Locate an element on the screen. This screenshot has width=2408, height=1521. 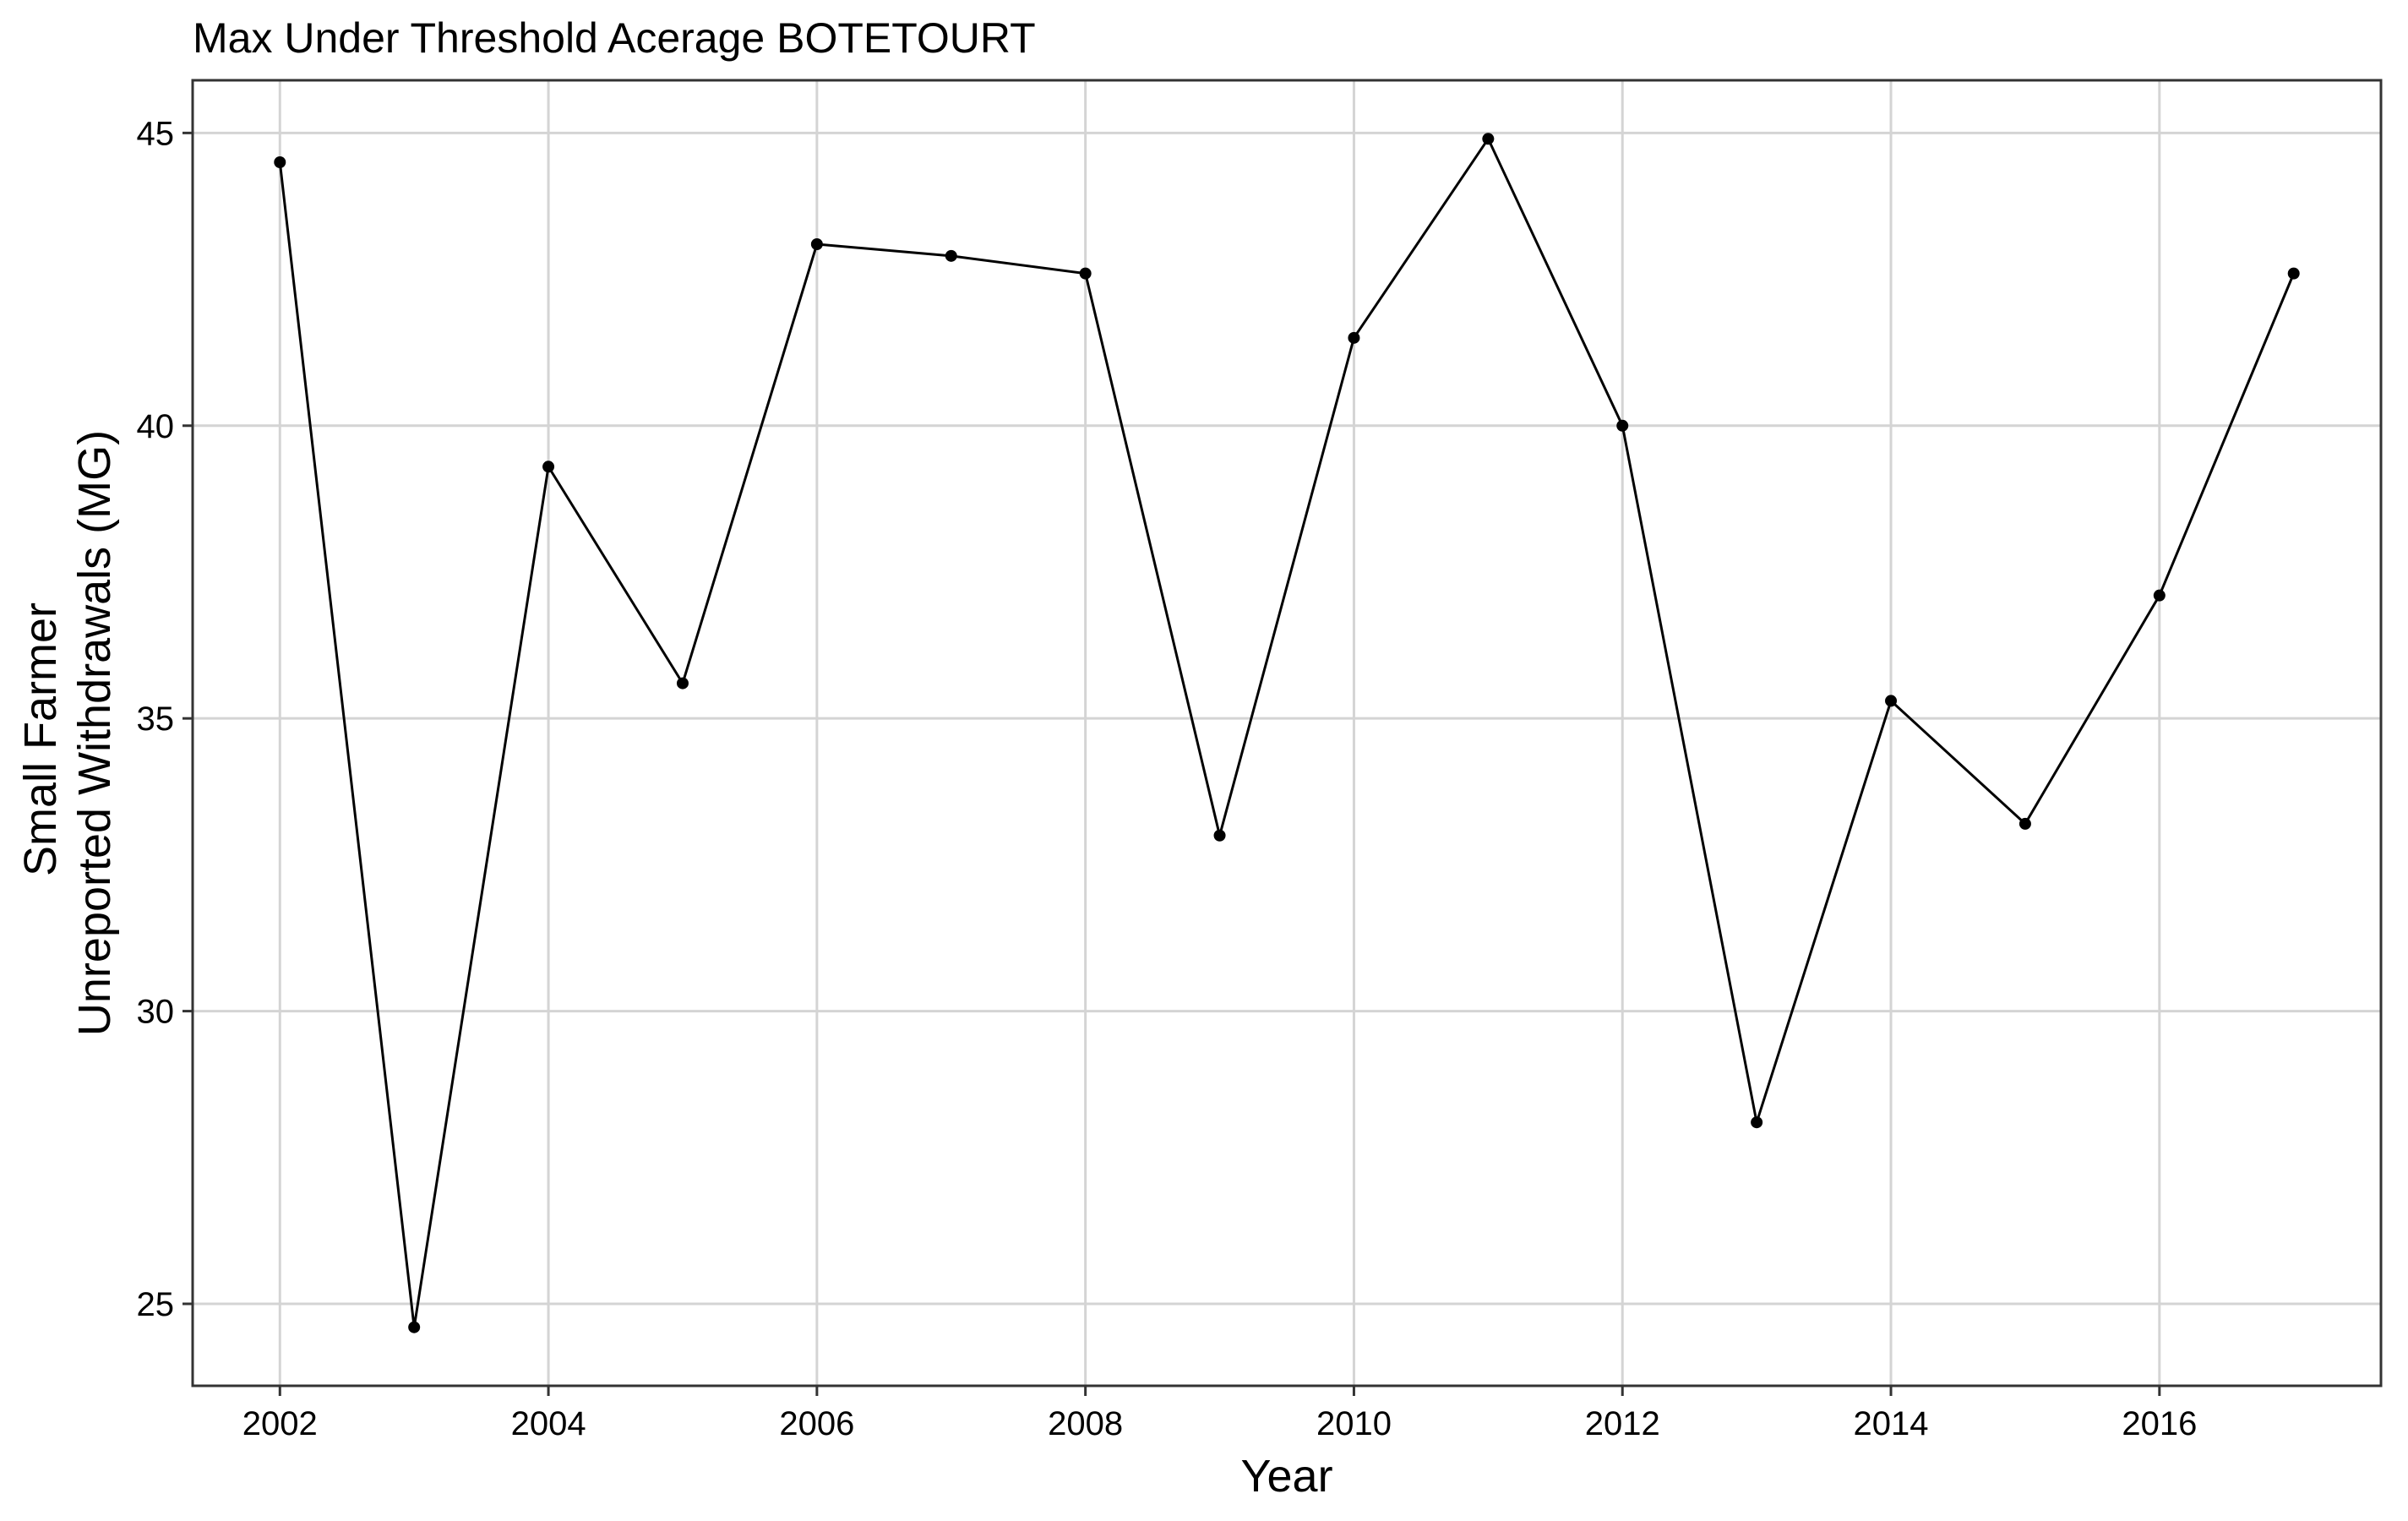
y-tick-label: 25 is located at coordinates (156, 1304).